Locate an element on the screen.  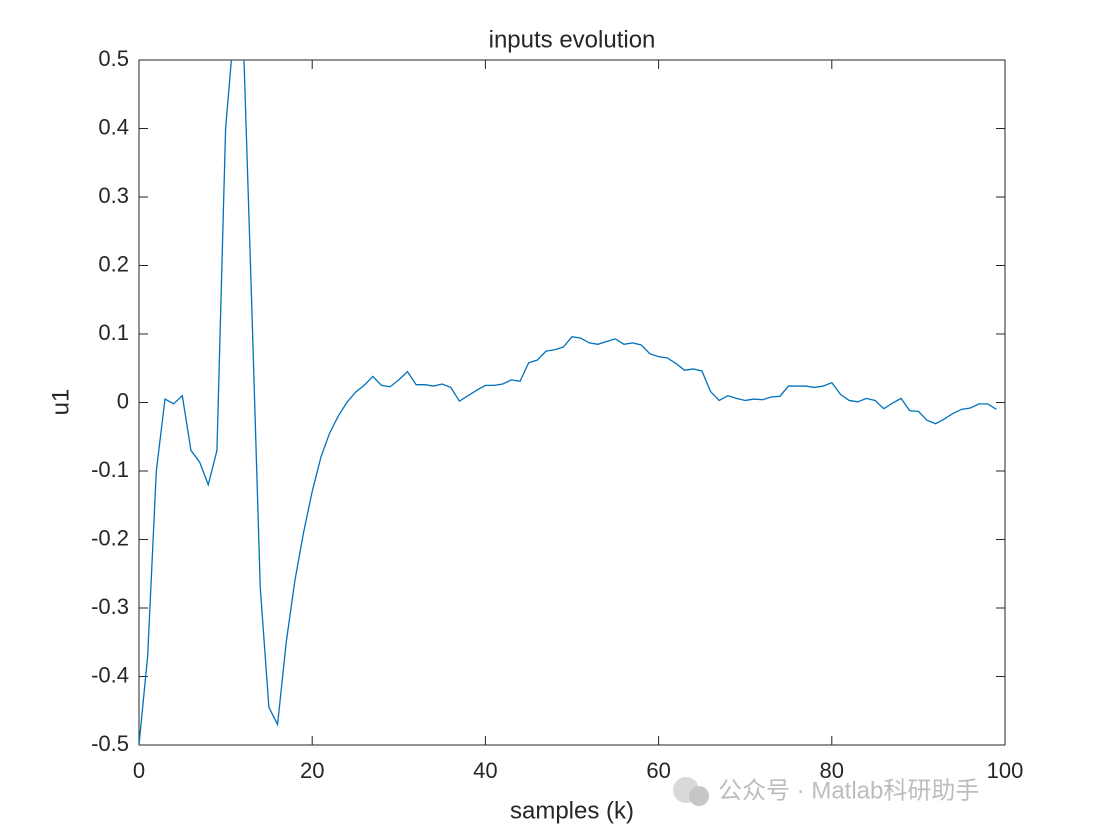
y-tick-label: 0.5 is located at coordinates (113, 58).